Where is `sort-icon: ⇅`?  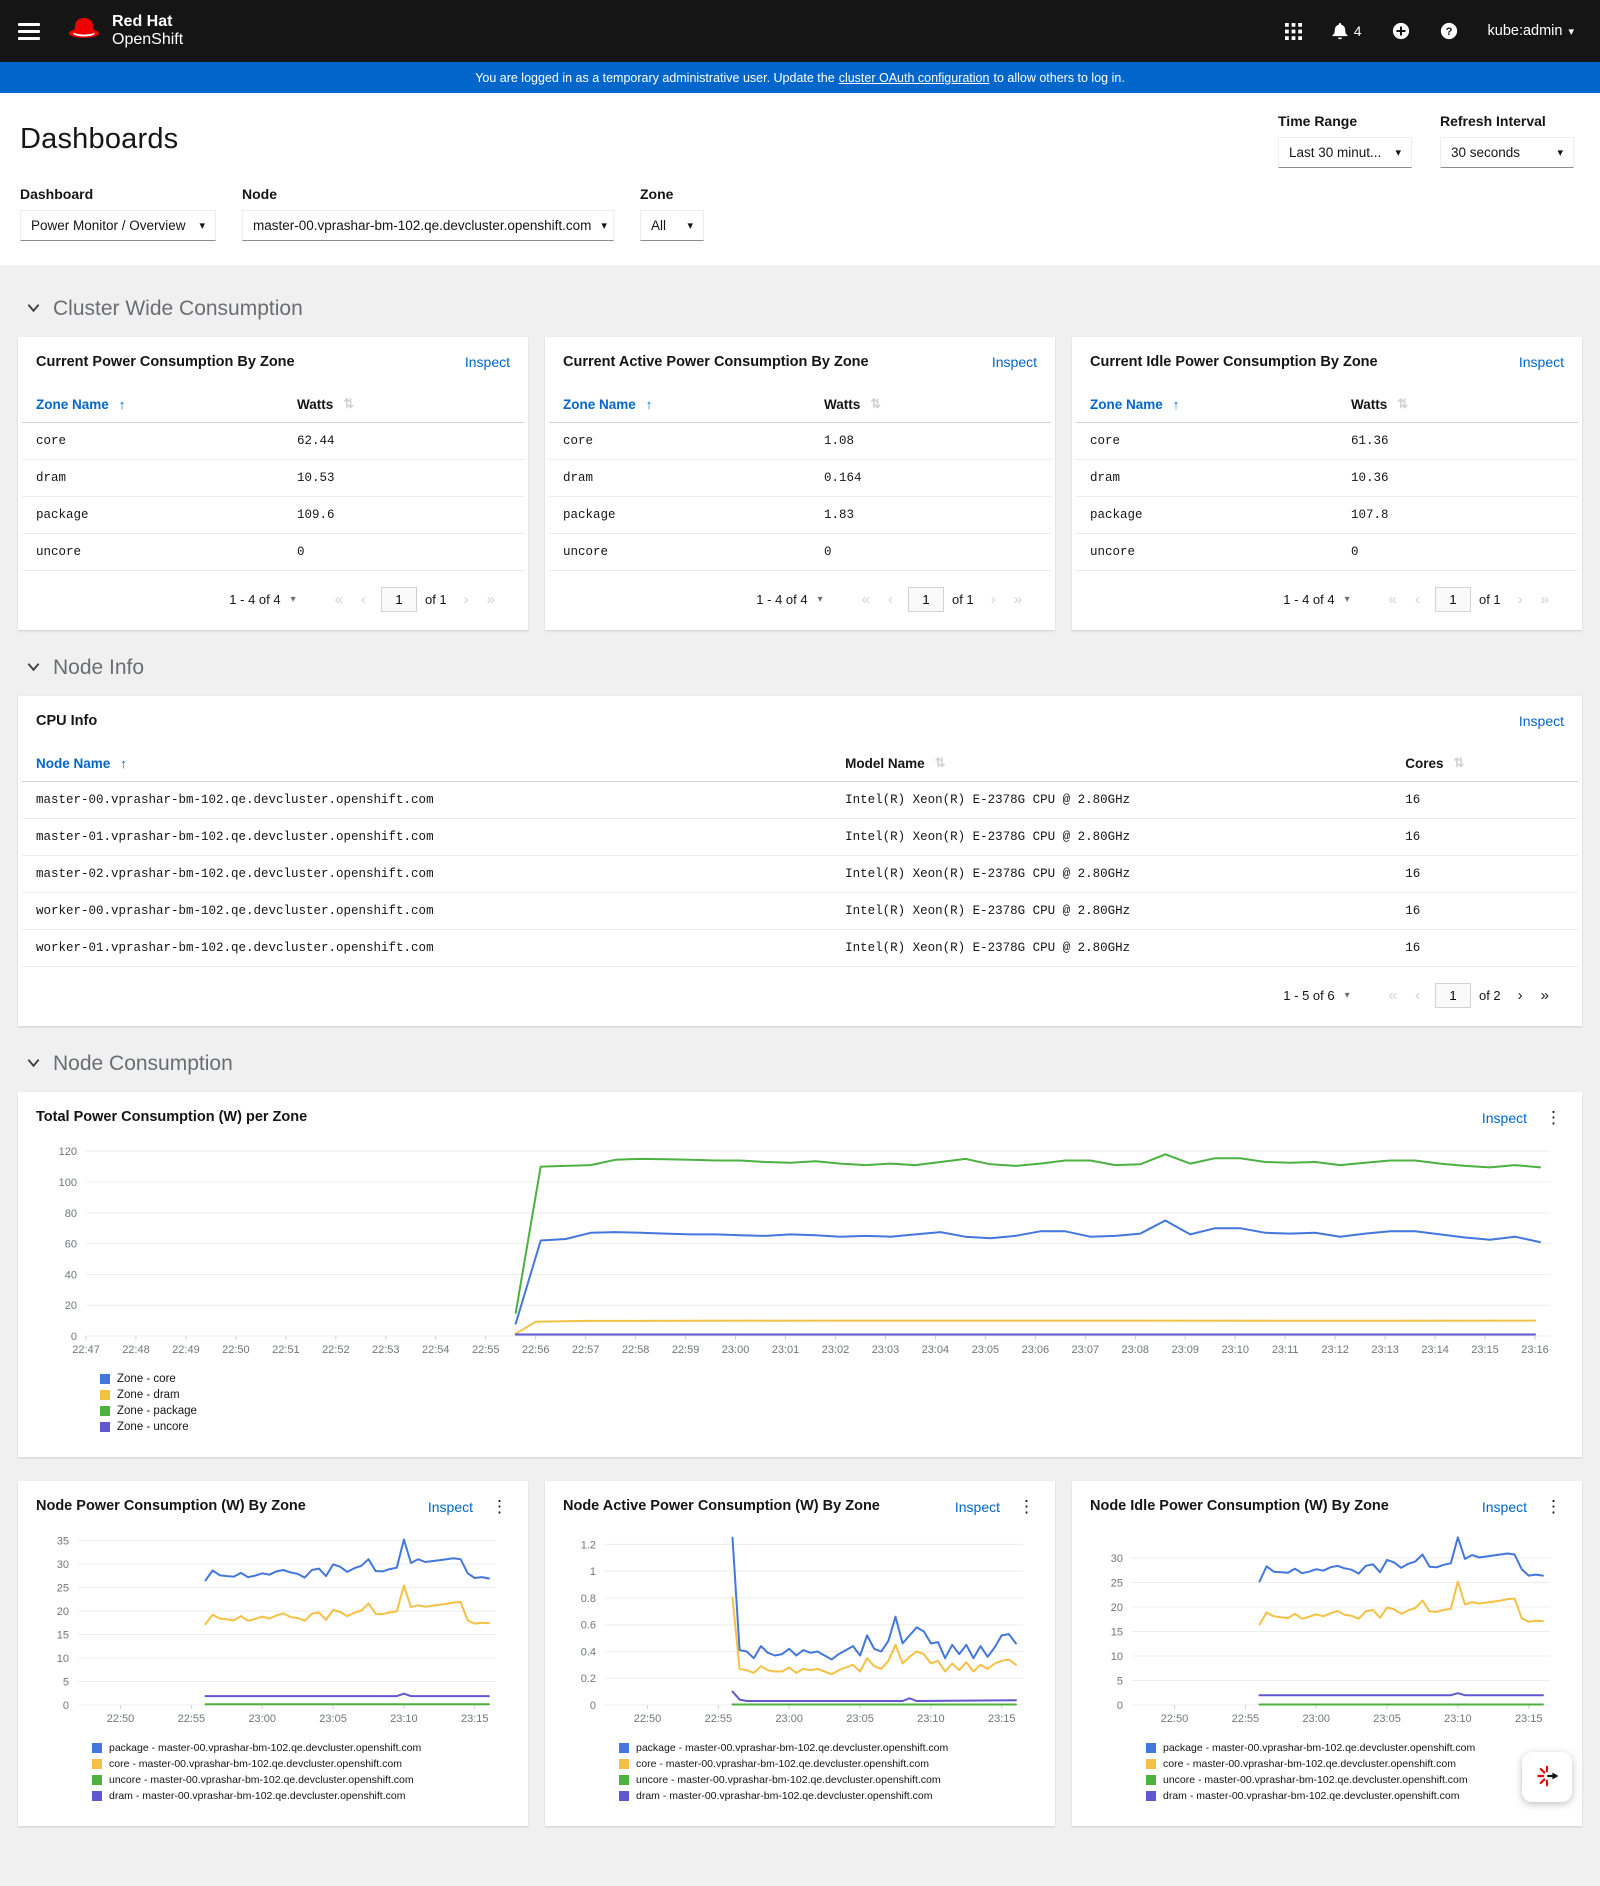 sort-icon: ⇅ is located at coordinates (876, 403).